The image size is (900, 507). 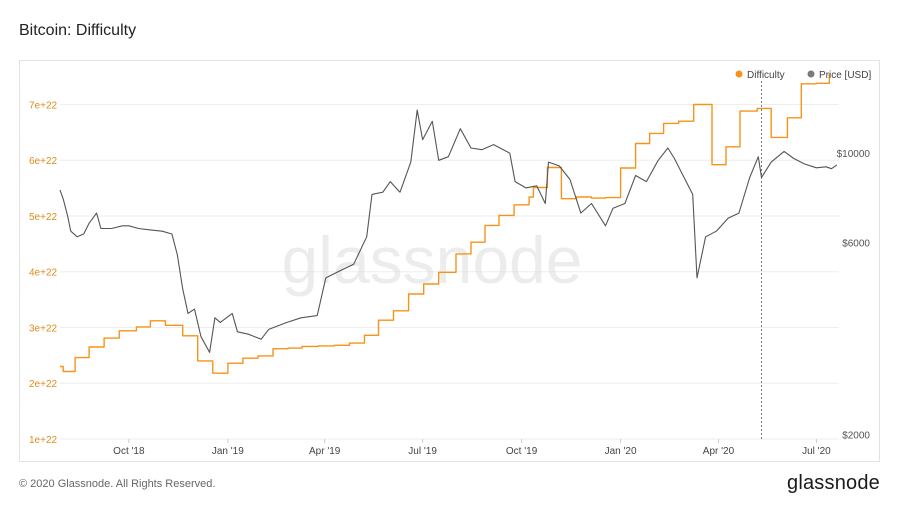 I want to click on y-right-tick-label: $2000, so click(x=856, y=436).